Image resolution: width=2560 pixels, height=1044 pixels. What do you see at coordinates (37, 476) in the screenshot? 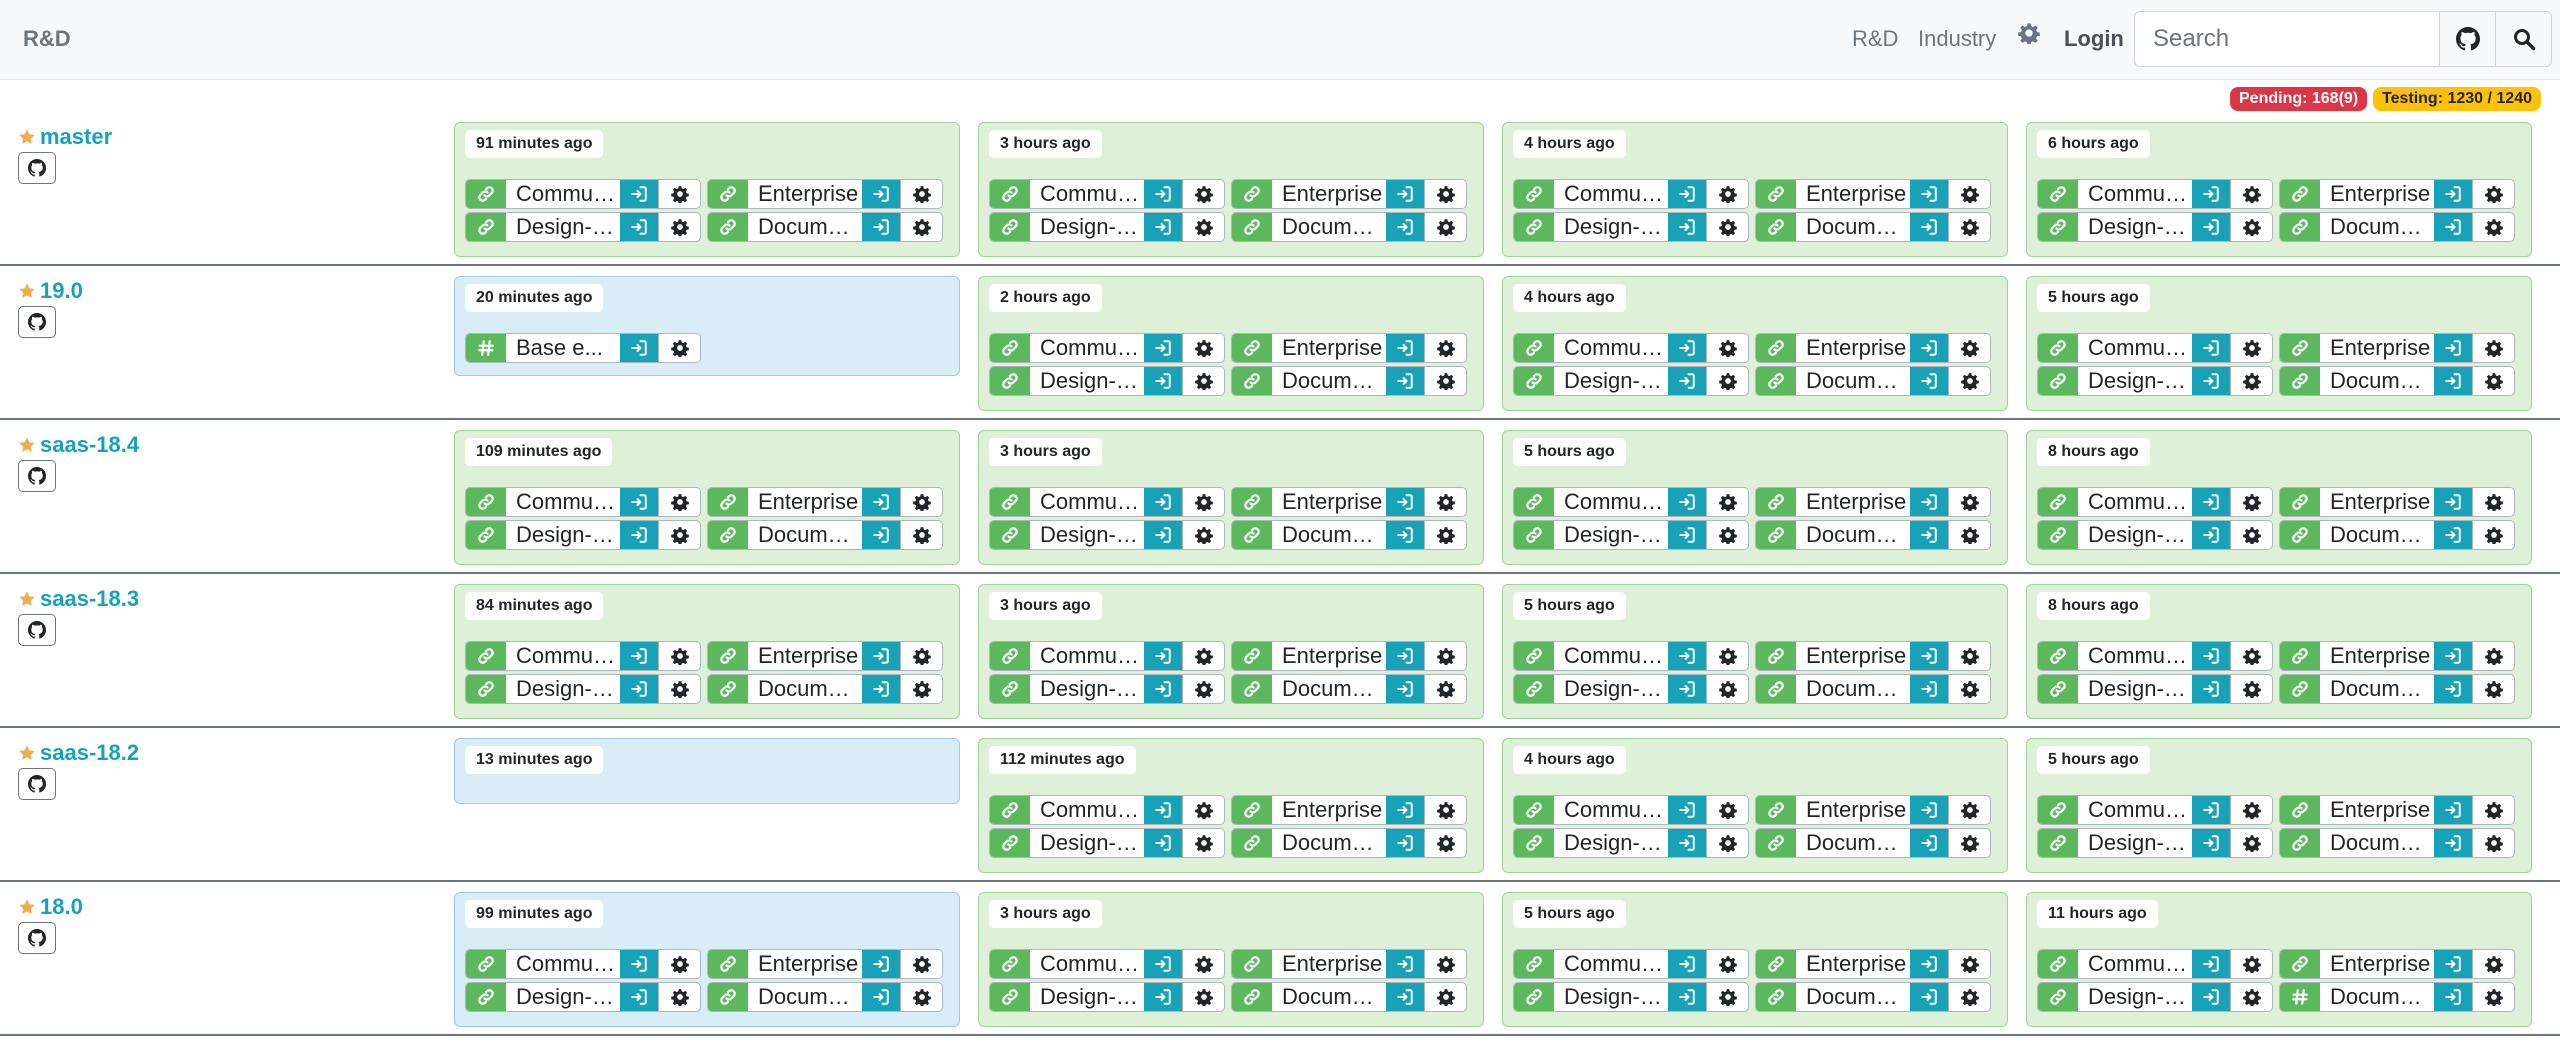
I see `github-branch-button` at bounding box center [37, 476].